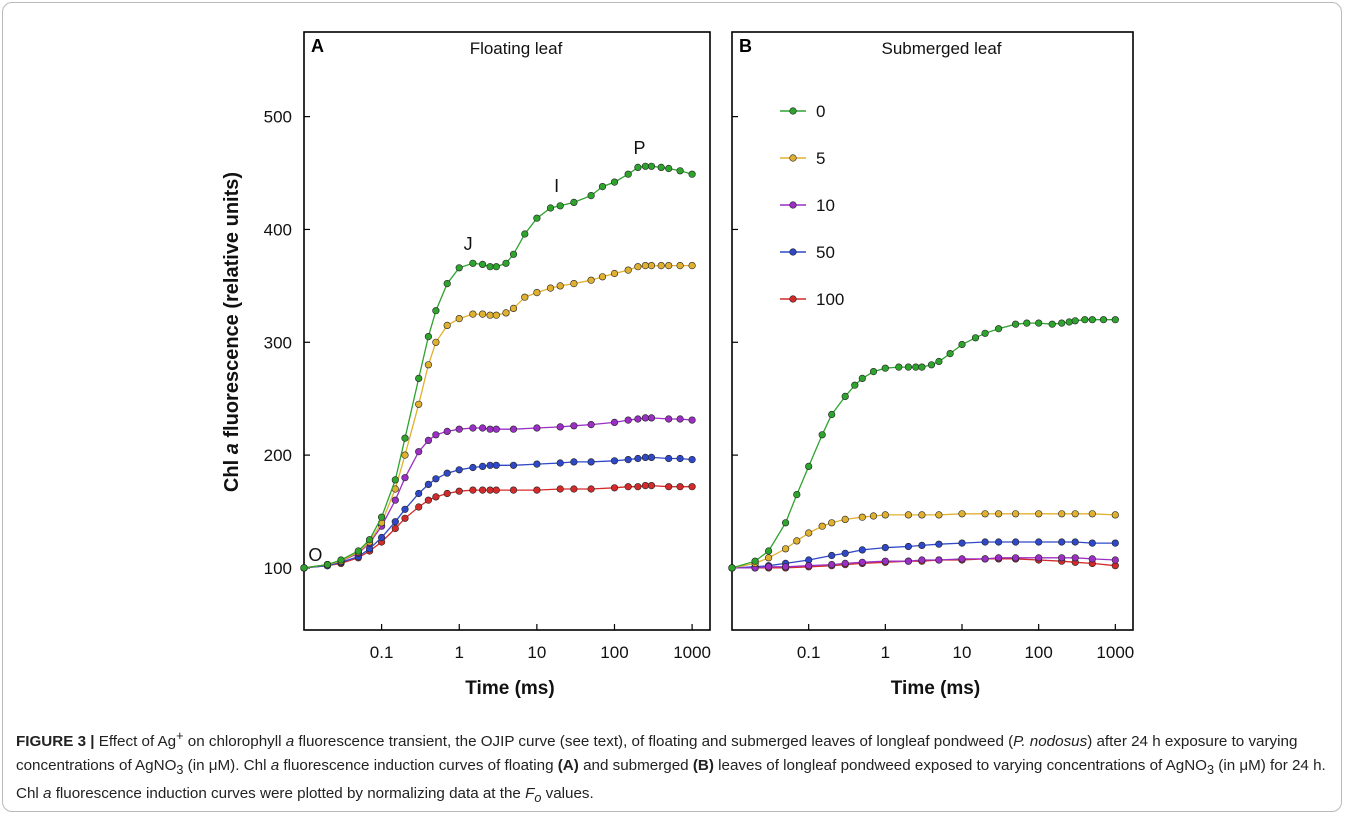 This screenshot has height=816, width=1346. Describe the element at coordinates (1115, 652) in the screenshot. I see `x-tick-label: 1000` at that location.